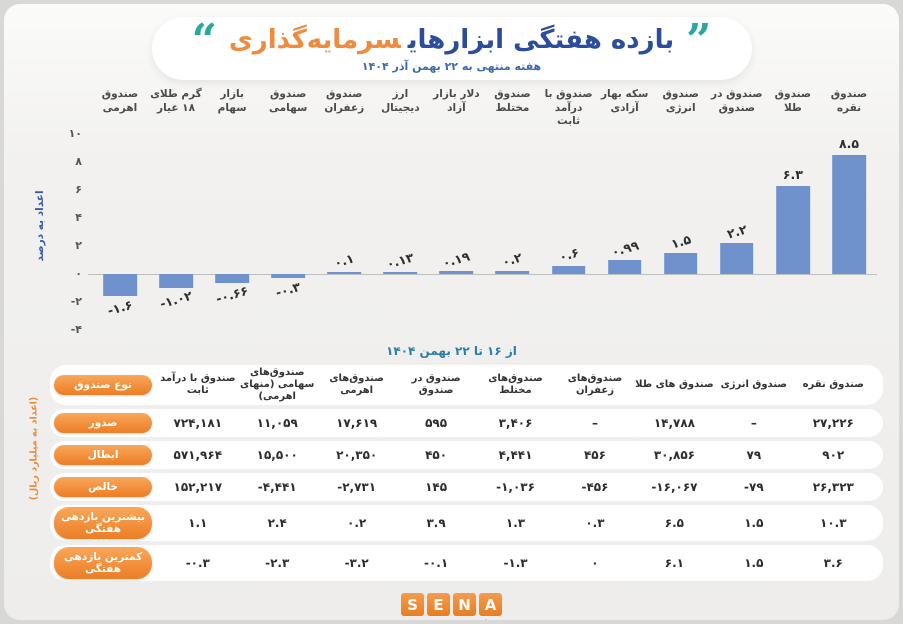 The width and height of the screenshot is (903, 624). I want to click on chart-bar-cell: ۰.۱۹, so click(456, 232).